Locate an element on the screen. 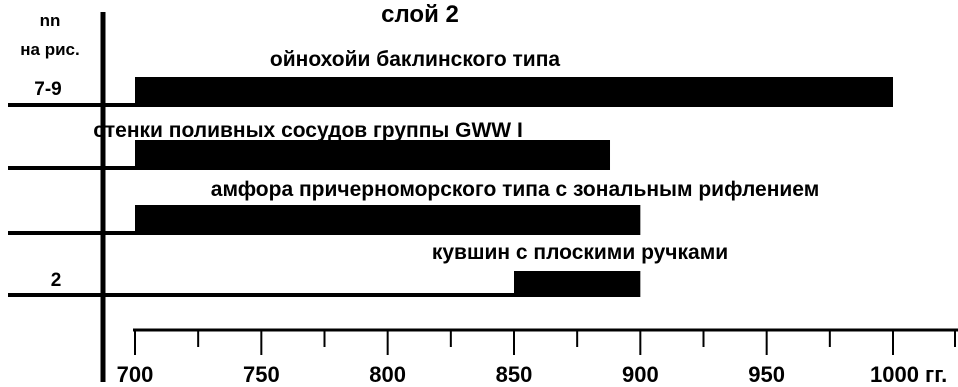 Image resolution: width=958 pixels, height=387 pixels. x-tick-label: 750 is located at coordinates (261, 374).